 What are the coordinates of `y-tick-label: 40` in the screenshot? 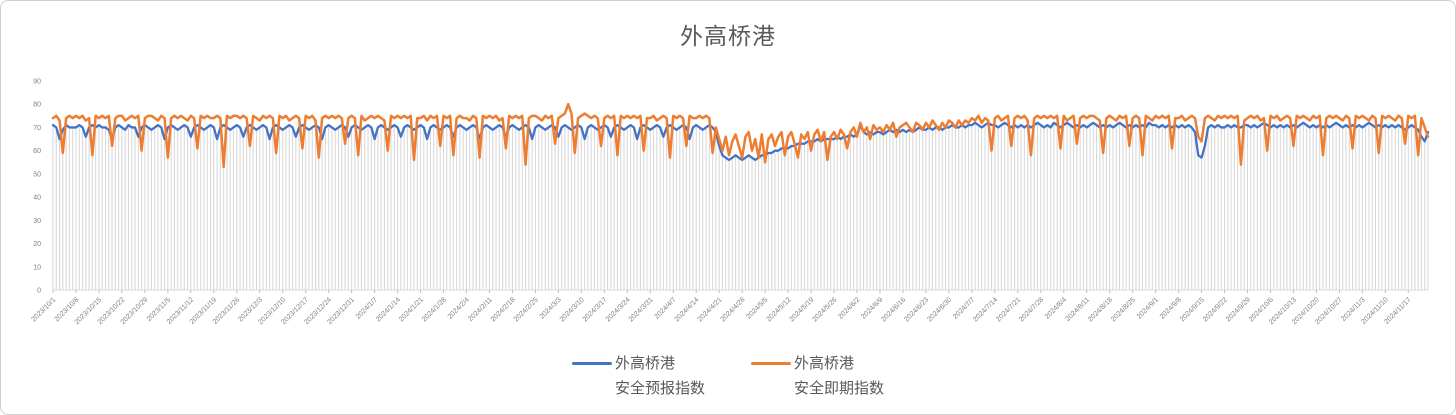 It's located at (37, 198).